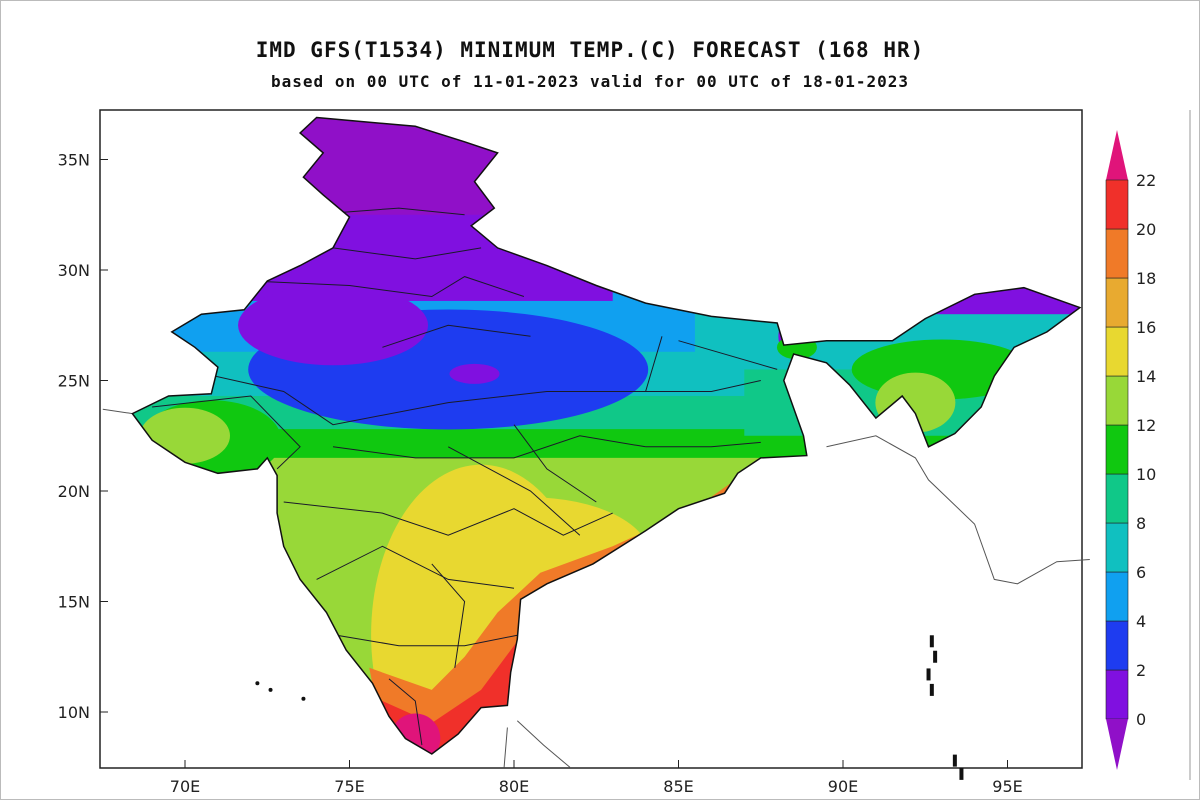  I want to click on colorbar-label: 6, so click(1141, 572).